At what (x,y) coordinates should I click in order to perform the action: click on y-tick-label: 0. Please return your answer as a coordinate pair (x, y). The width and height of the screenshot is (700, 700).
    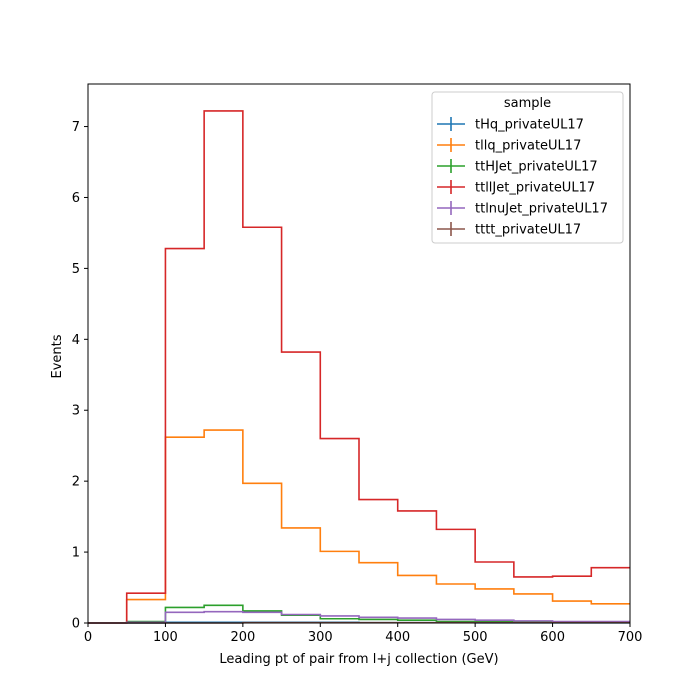
    Looking at the image, I should click on (76, 624).